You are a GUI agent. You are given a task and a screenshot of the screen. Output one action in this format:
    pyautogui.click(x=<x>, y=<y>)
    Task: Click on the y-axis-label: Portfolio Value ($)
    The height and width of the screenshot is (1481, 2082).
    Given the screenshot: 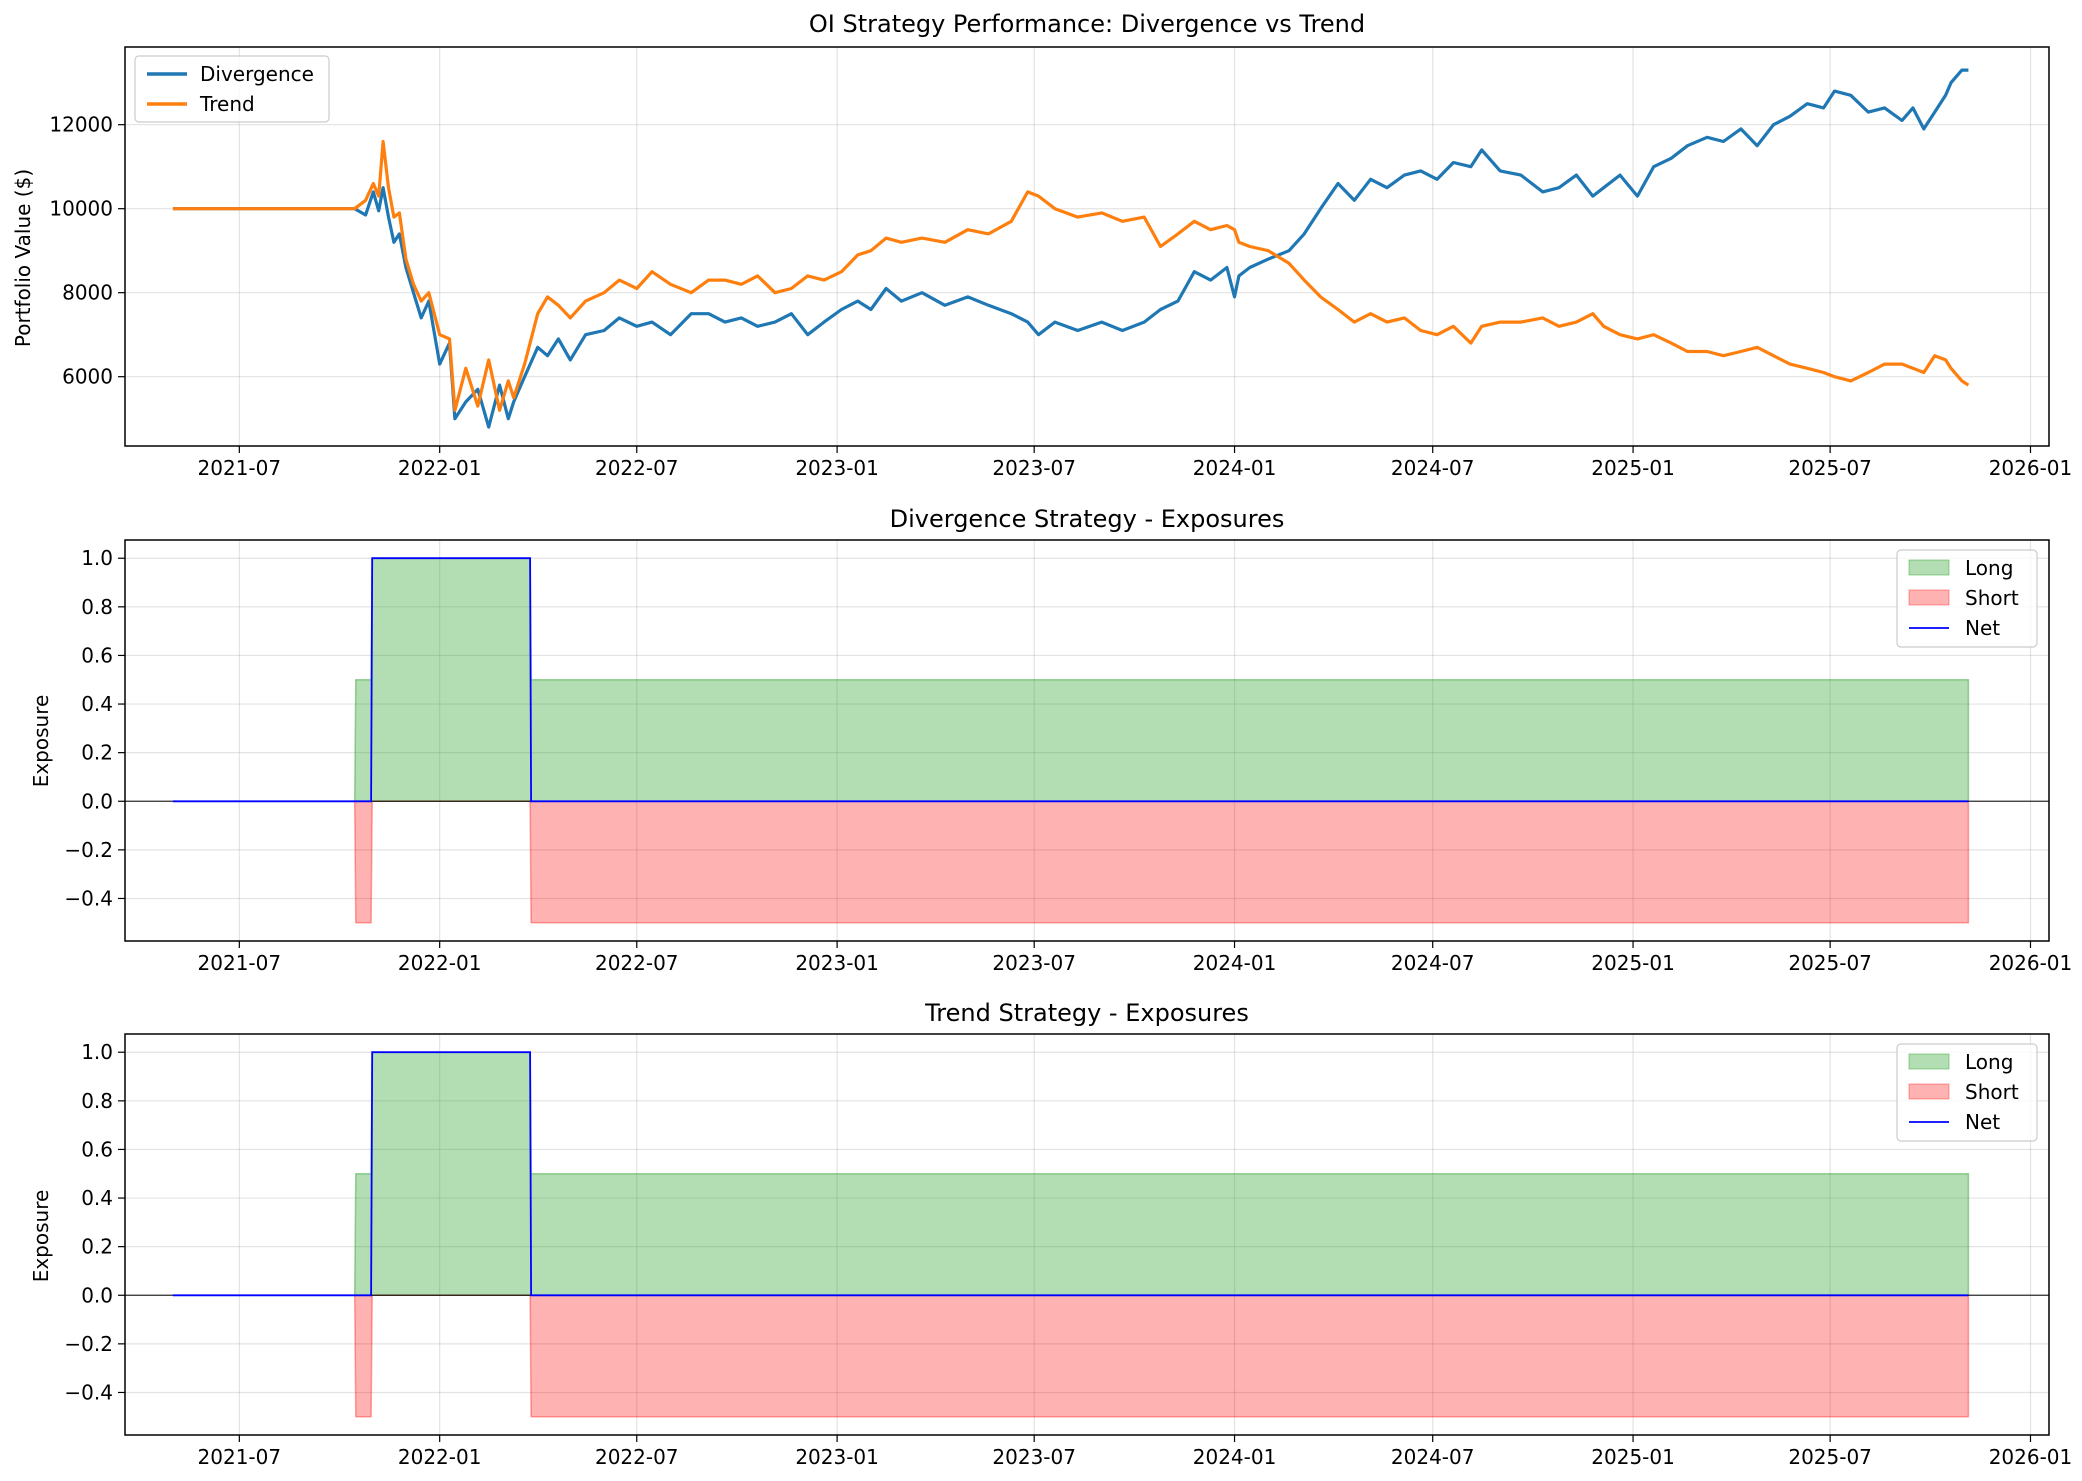 What is the action you would take?
    pyautogui.click(x=23, y=258)
    